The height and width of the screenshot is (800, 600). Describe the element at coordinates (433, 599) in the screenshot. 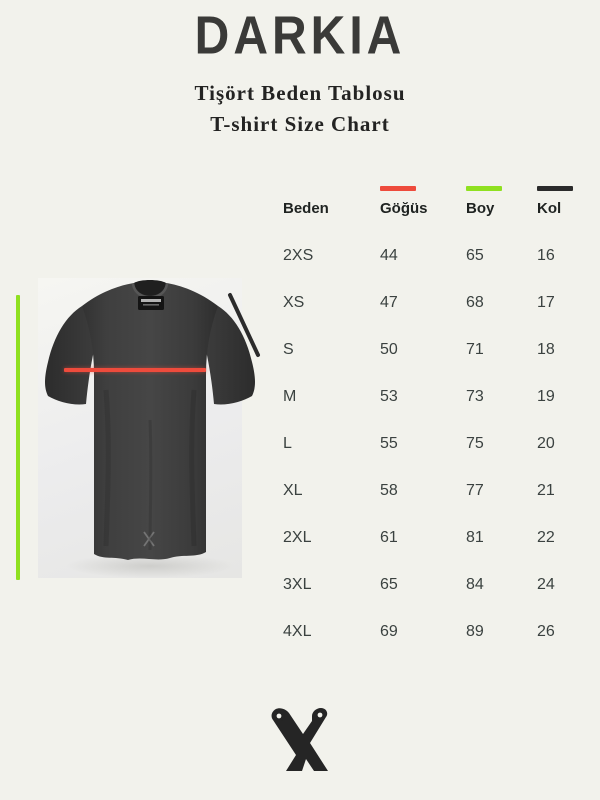

I see `table-row: 3XL 65 84 24` at that location.